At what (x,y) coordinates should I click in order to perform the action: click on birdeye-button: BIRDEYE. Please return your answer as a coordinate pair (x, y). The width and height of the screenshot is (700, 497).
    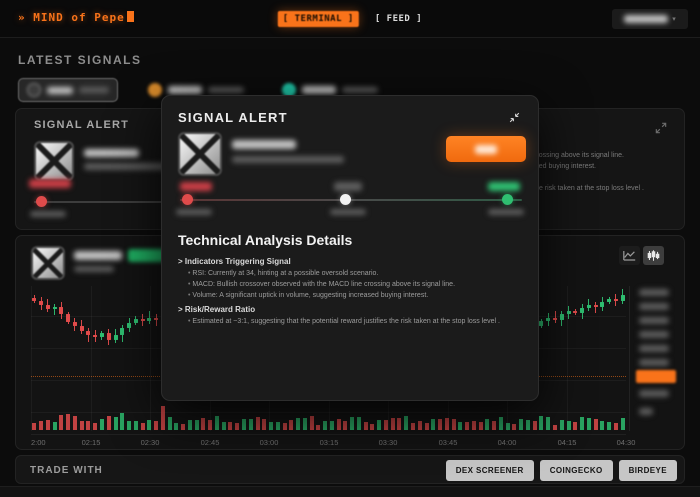
    Looking at the image, I should click on (647, 470).